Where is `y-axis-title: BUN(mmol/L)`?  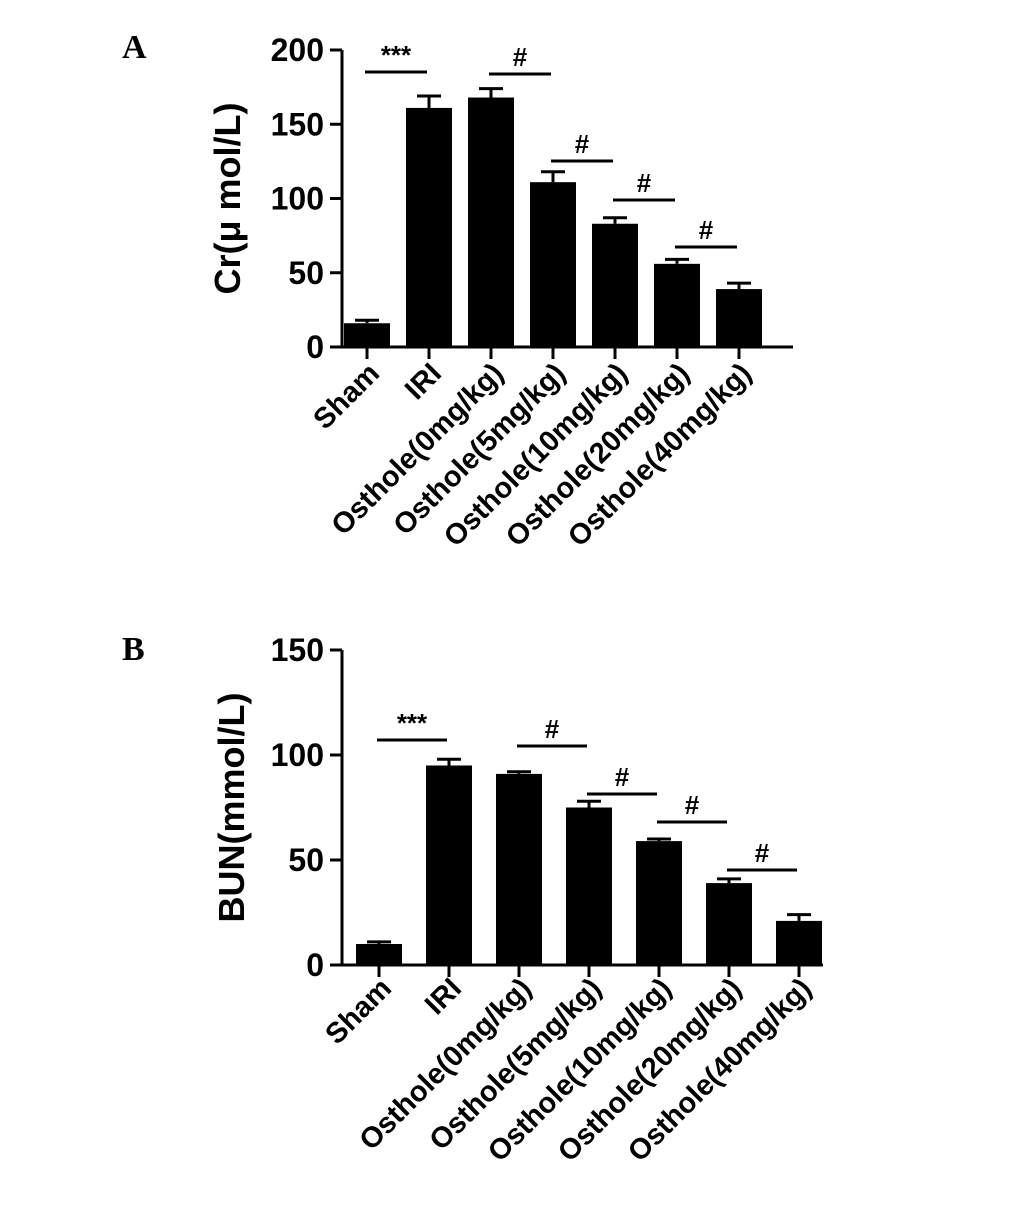
y-axis-title: BUN(mmol/L) is located at coordinates (231, 808).